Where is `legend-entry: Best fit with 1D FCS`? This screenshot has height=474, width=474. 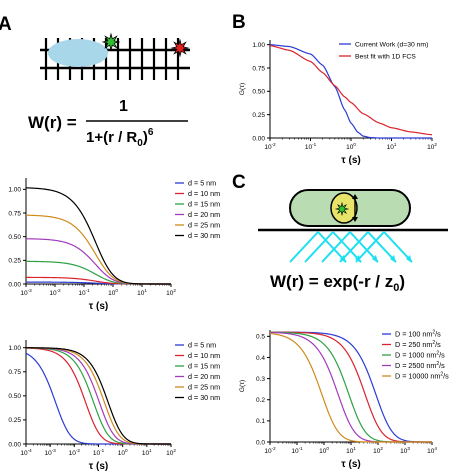
legend-entry: Best fit with 1D FCS is located at coordinates (385, 57).